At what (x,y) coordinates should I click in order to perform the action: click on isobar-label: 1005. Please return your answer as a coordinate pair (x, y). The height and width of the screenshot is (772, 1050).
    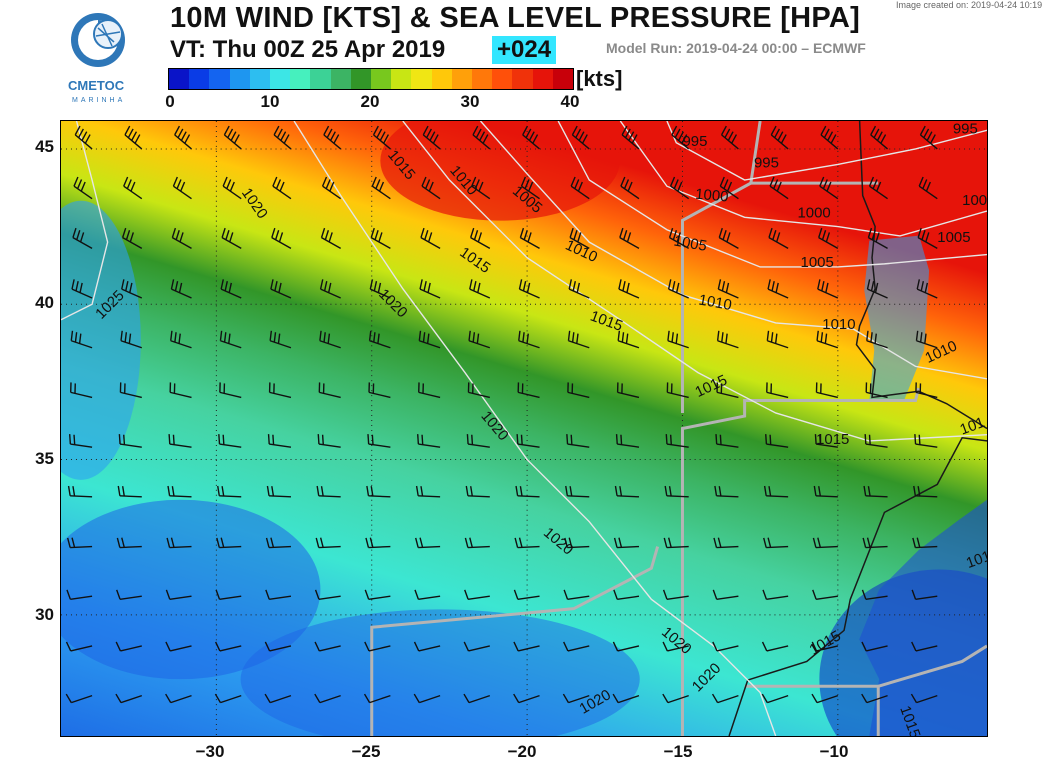
    Looking at the image, I should click on (690, 243).